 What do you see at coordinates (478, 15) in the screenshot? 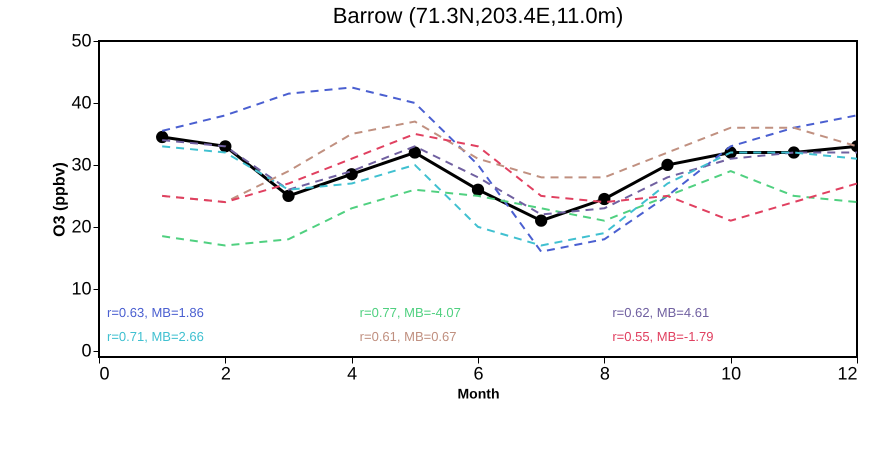
I see `chart-title: Barrow (71.3N,203.4E,11.0m)` at bounding box center [478, 15].